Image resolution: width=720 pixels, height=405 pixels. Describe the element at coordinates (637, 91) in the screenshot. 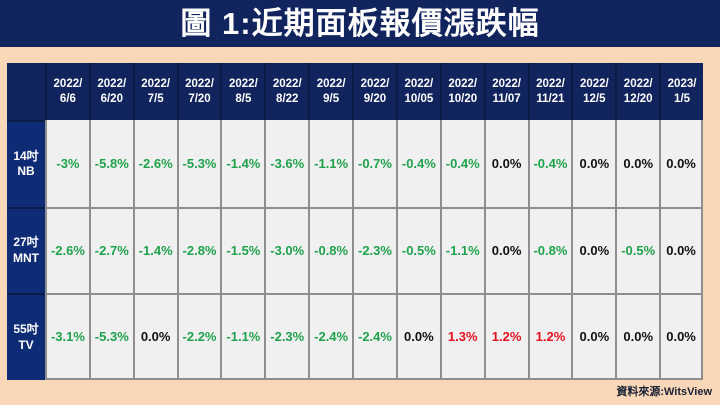

I see `date-header-cell: 2022/ 12/20` at that location.